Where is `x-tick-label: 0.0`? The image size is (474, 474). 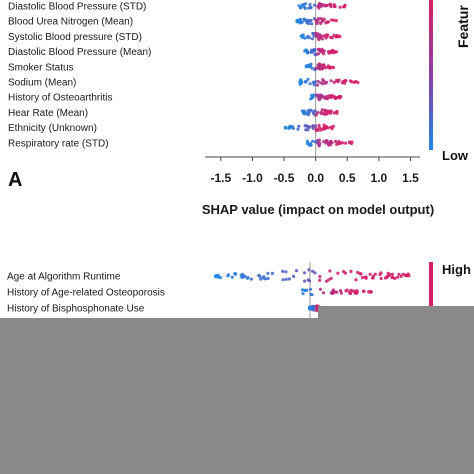 x-tick-label: 0.0 is located at coordinates (315, 178).